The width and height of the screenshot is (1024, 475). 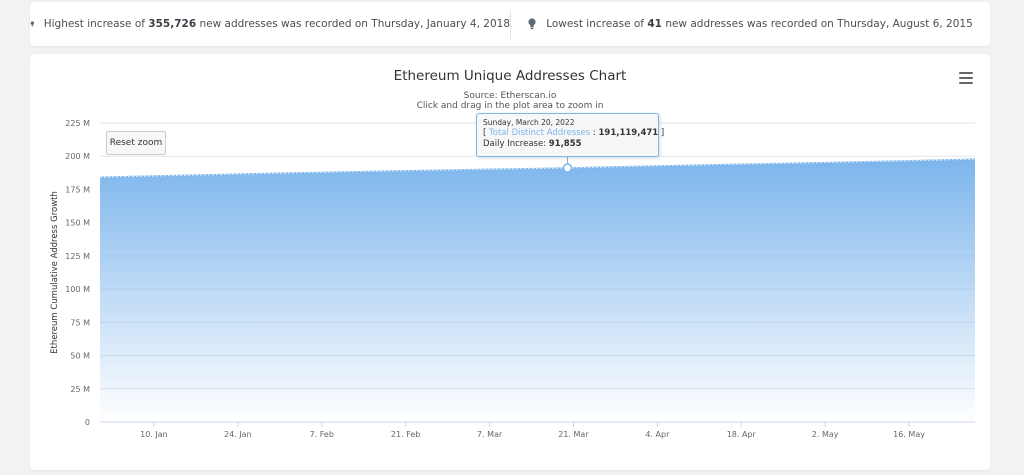 I want to click on hover-point-marker, so click(x=567, y=168).